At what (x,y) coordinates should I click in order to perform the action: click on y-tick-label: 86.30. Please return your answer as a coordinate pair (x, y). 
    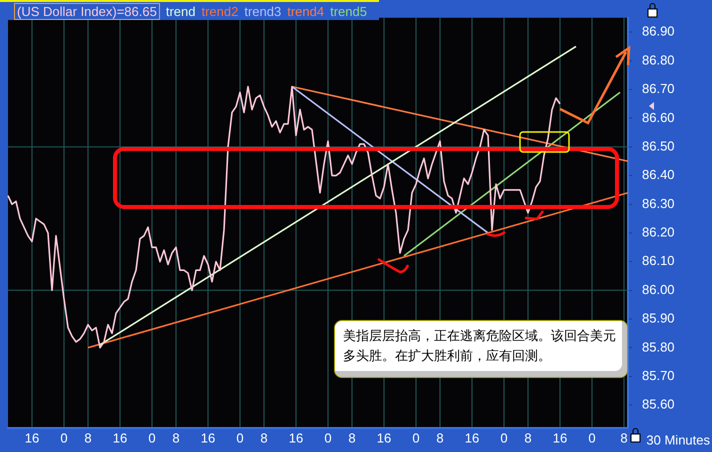
    Looking at the image, I should click on (658, 203).